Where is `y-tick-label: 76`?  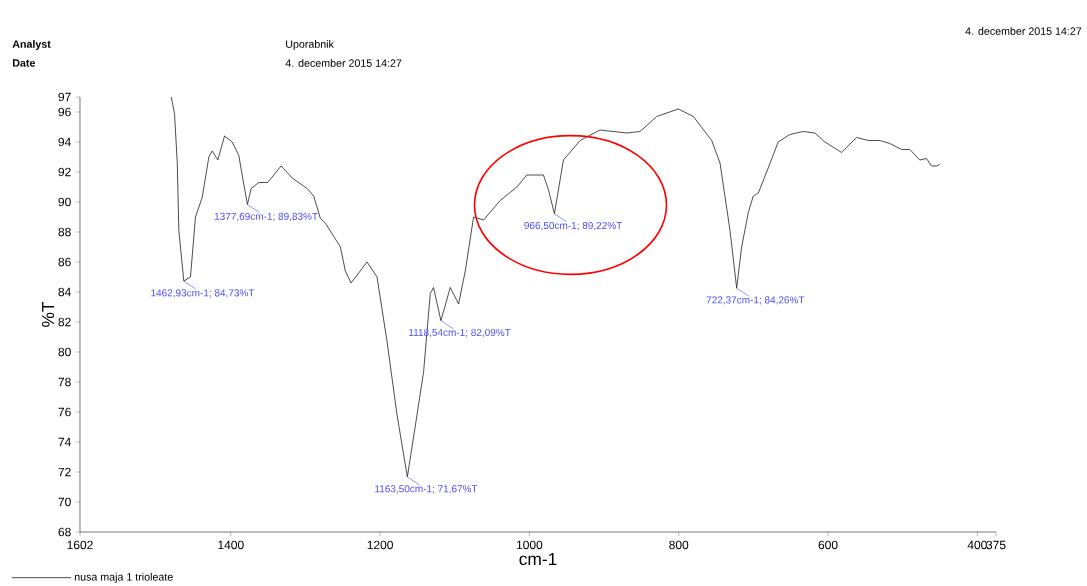
y-tick-label: 76 is located at coordinates (64, 412).